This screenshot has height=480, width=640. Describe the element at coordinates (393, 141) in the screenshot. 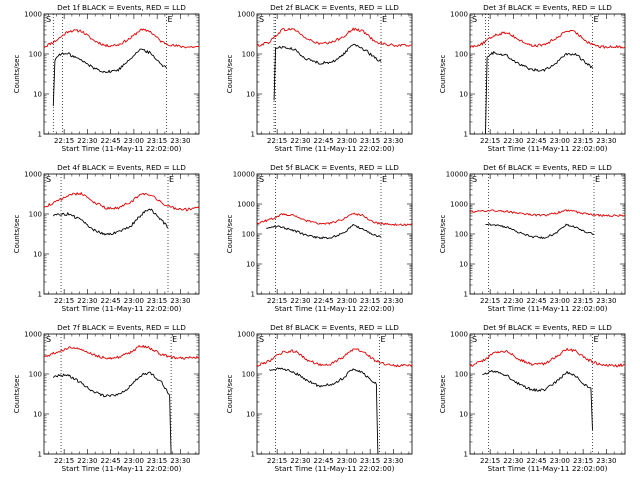

I see `x-tick-label: 23:30` at that location.